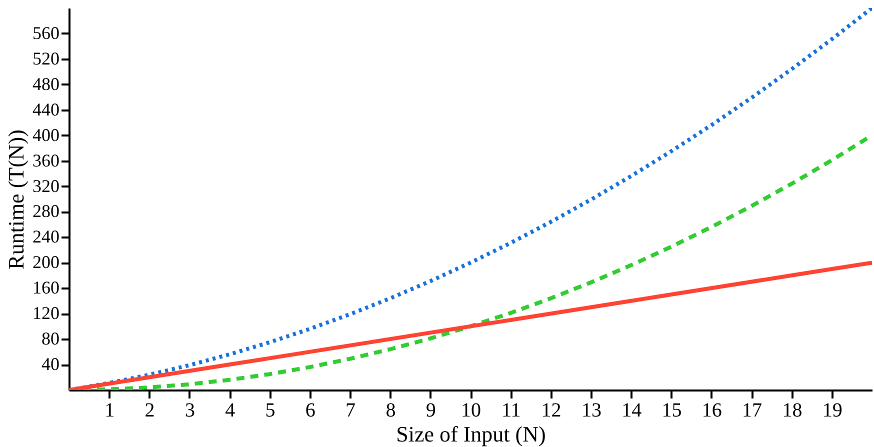  I want to click on y-tick-label: 160, so click(46, 288).